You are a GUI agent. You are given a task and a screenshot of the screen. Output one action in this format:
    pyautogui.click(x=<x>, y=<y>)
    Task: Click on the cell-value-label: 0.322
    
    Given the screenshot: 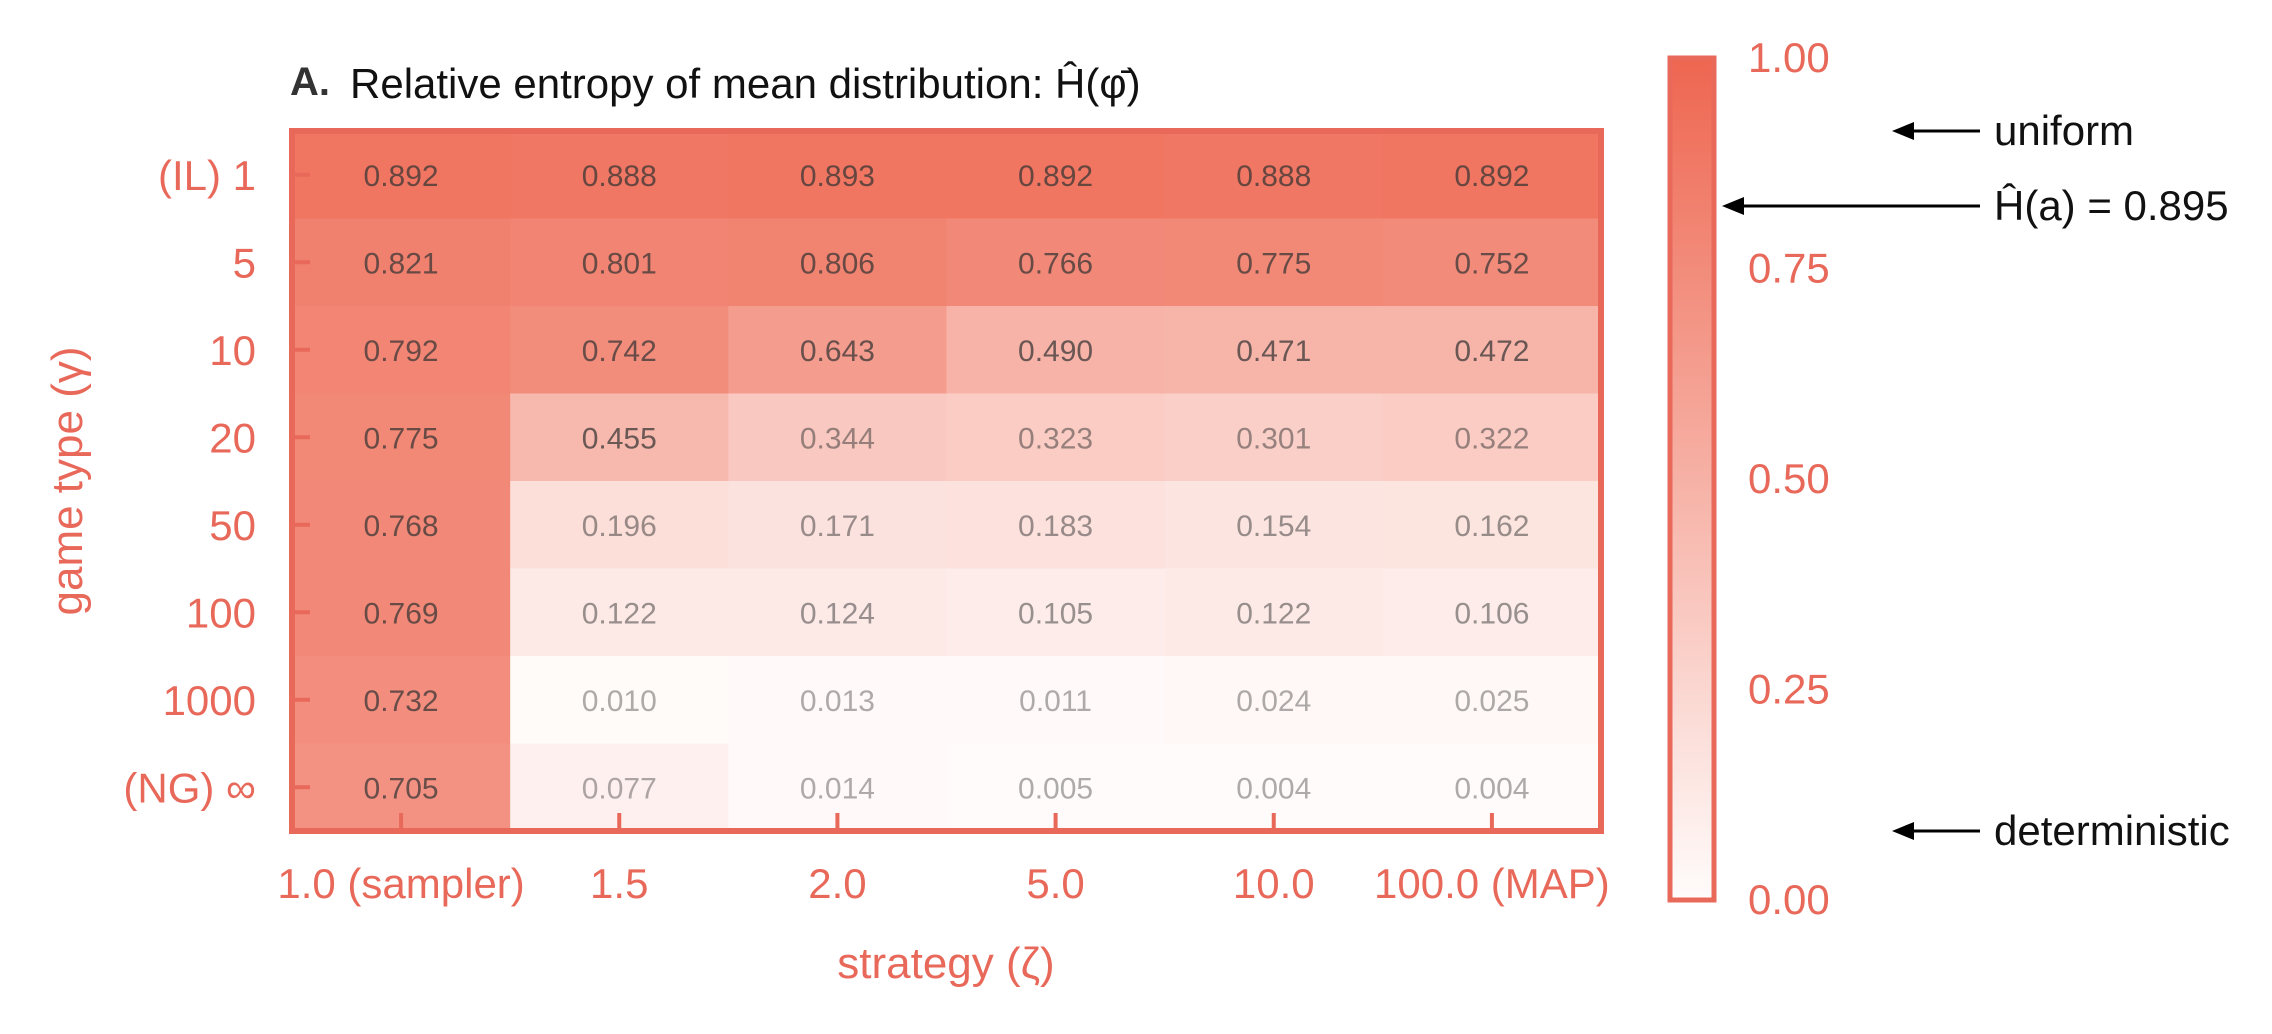 What is the action you would take?
    pyautogui.click(x=1491, y=438)
    